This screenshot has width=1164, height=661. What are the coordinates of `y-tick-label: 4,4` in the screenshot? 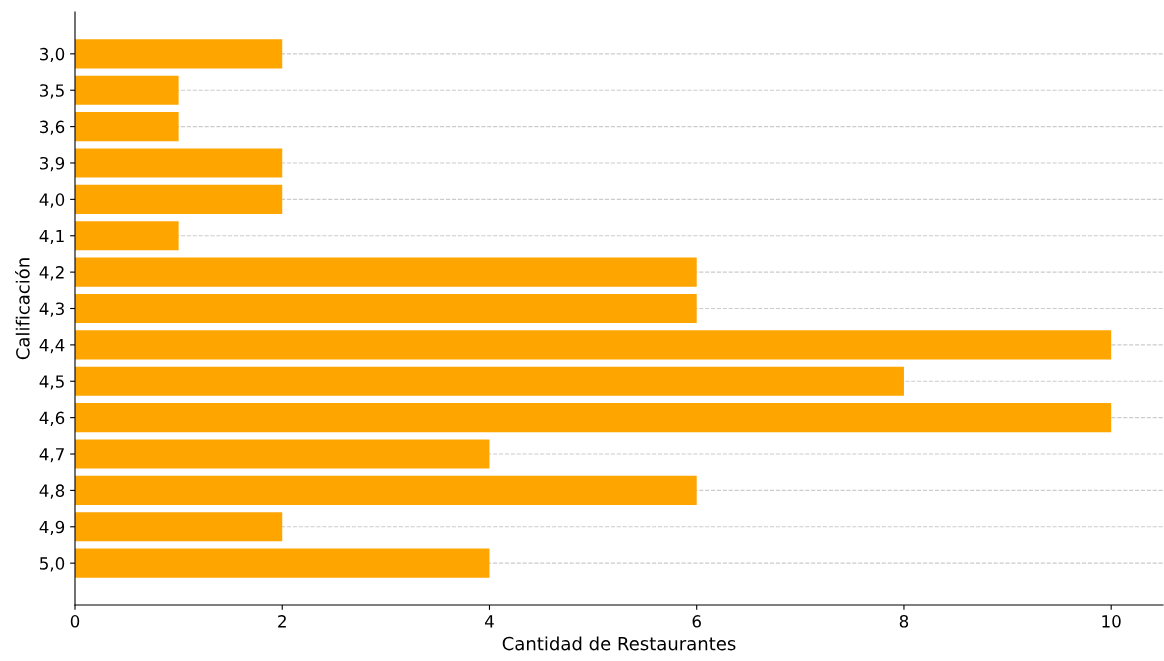 It's located at (52, 346).